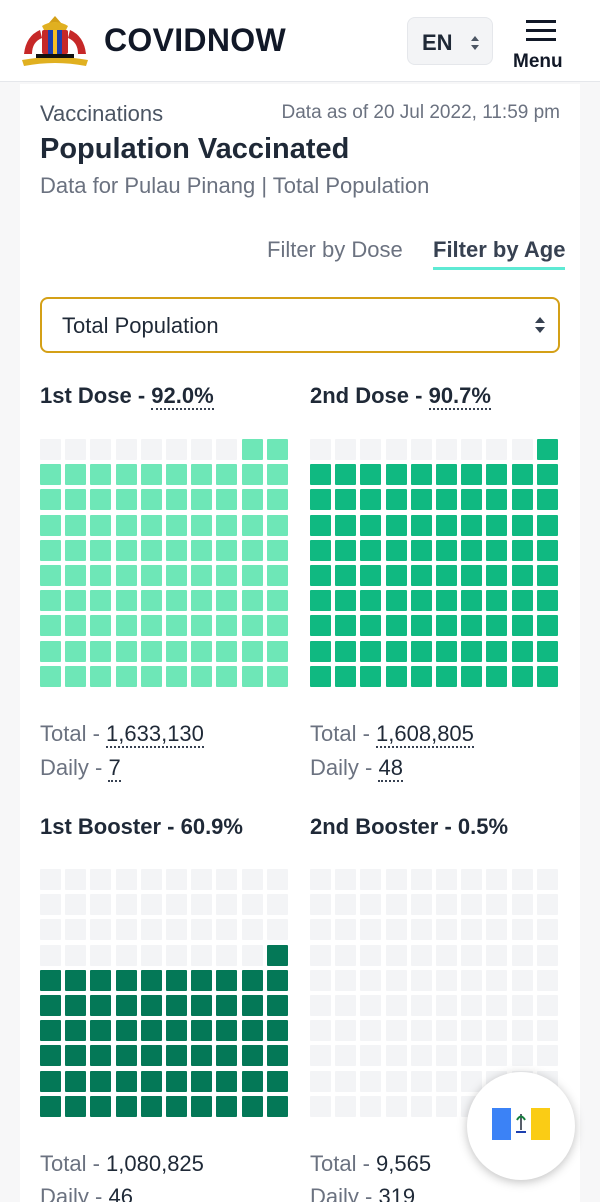  I want to click on brand-title: COVIDNOW, so click(195, 40).